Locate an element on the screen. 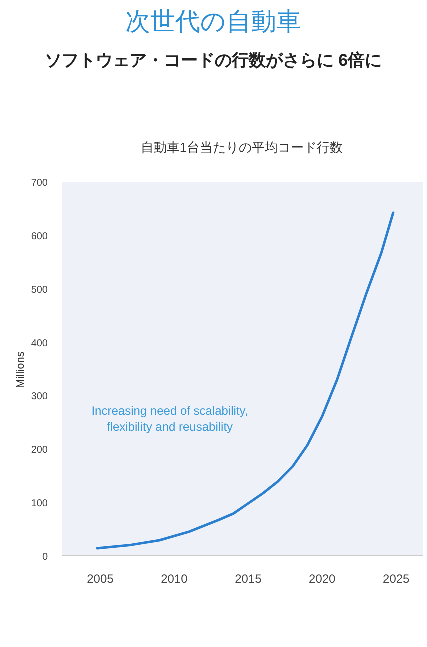  x-tick-label: 2010 is located at coordinates (174, 579).